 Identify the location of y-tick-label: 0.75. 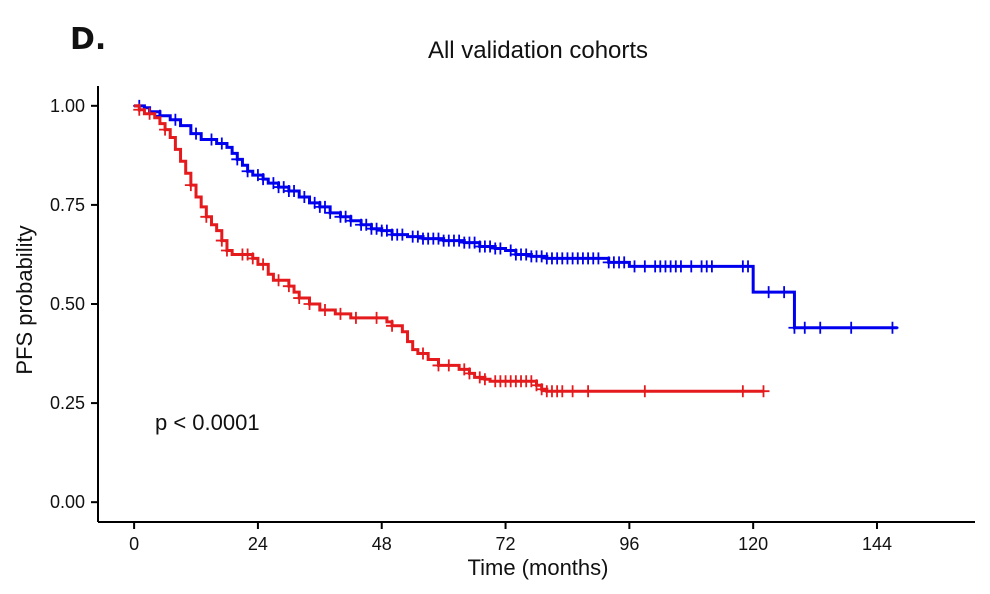
(67, 205).